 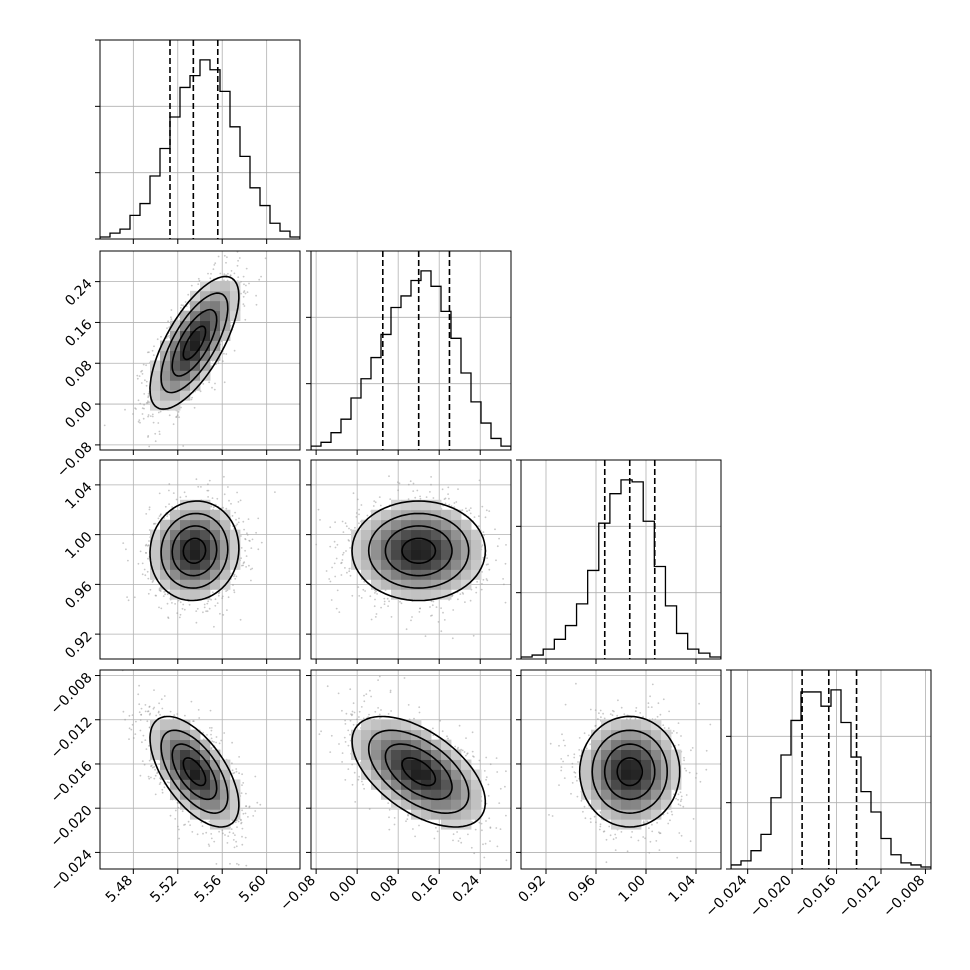 I want to click on panel-inner, so click(x=621, y=559).